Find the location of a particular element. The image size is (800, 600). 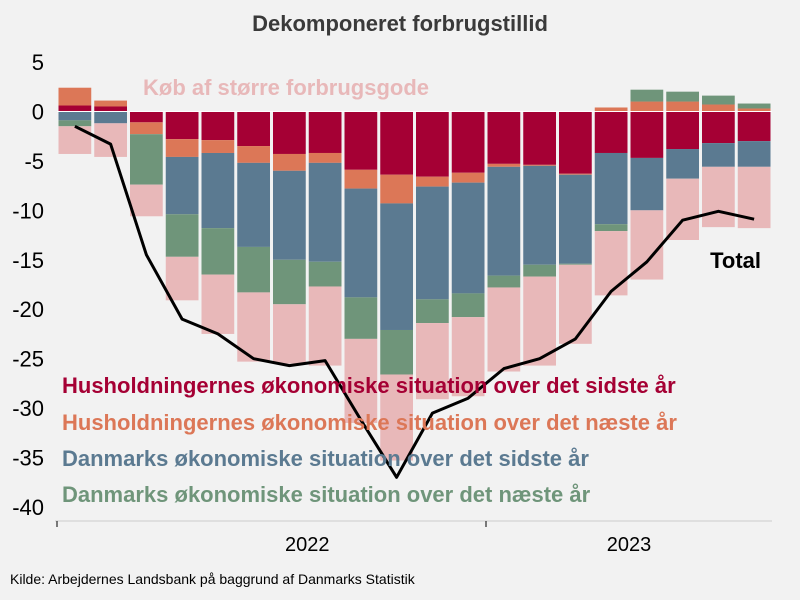

x-tick-label: 2023 is located at coordinates (629, 545).